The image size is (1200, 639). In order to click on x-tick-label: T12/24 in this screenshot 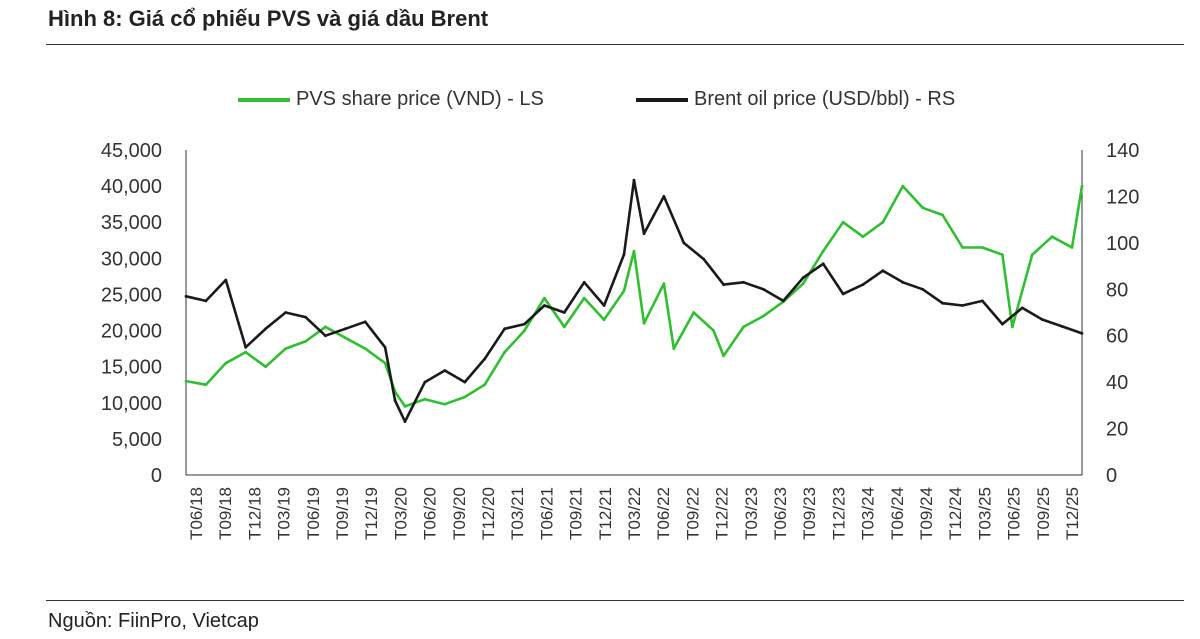, I will do `click(955, 513)`.